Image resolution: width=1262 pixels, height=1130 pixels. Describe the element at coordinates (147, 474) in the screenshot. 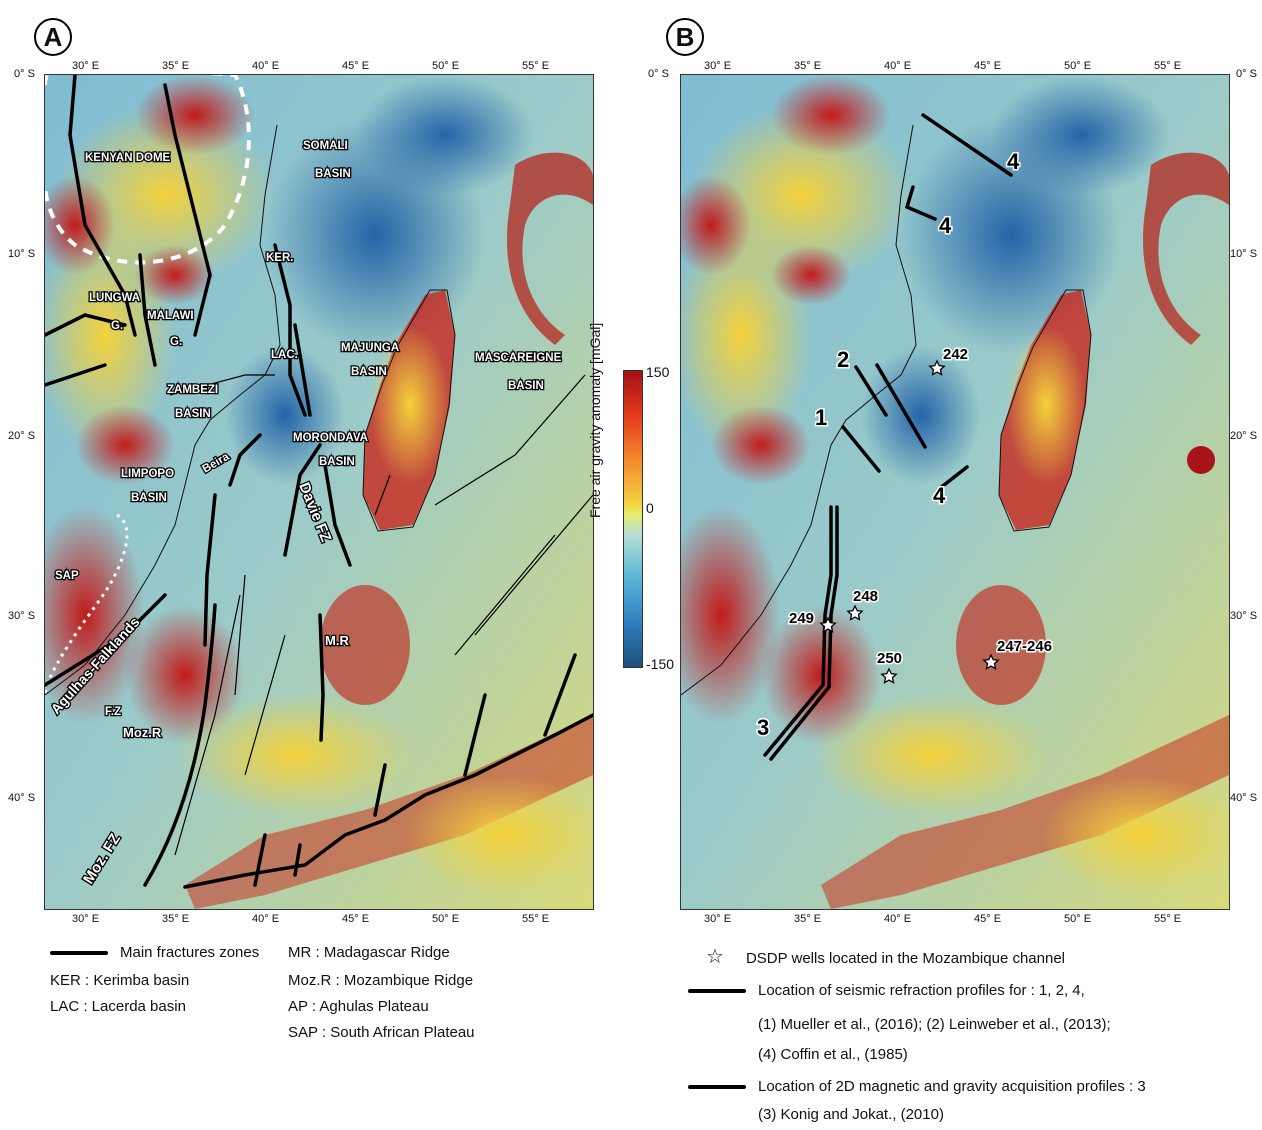

I see `label-limpopo: LIMPOPO` at that location.